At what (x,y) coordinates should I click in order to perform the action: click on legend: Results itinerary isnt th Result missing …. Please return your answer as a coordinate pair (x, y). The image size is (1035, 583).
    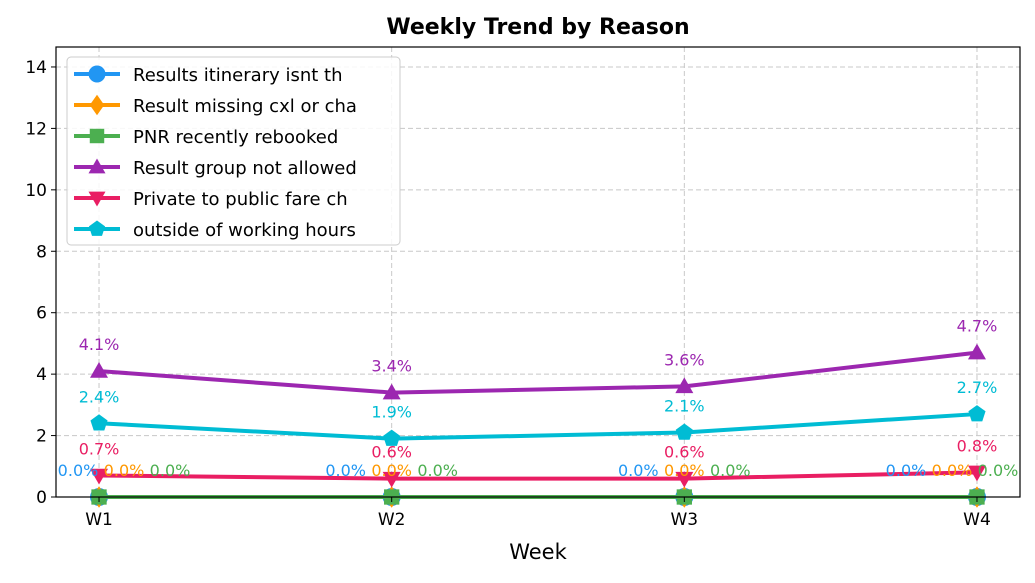
    Looking at the image, I should click on (233, 151).